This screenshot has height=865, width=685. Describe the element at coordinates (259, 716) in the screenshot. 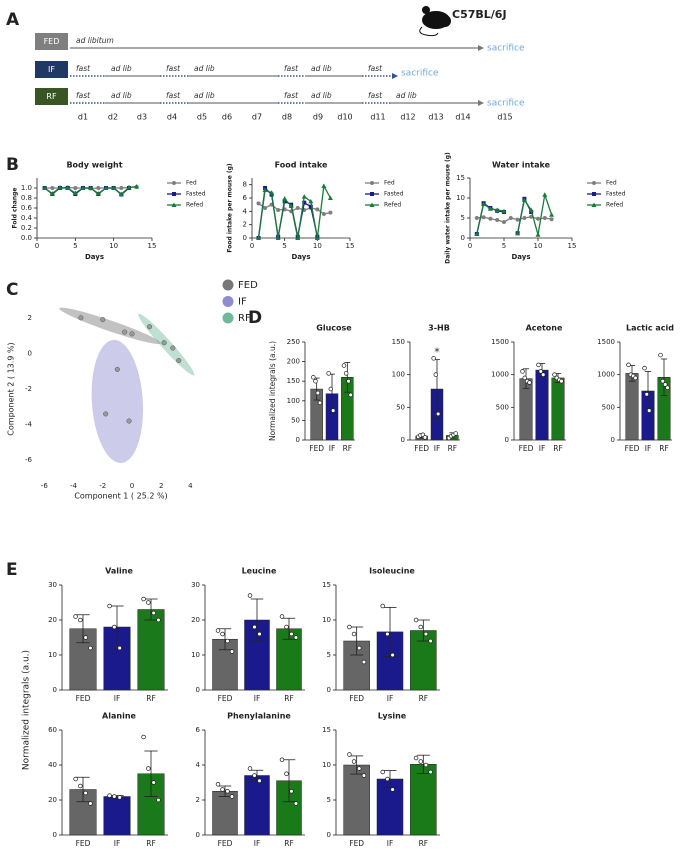

I see `chart-title: Phenylalanine` at that location.